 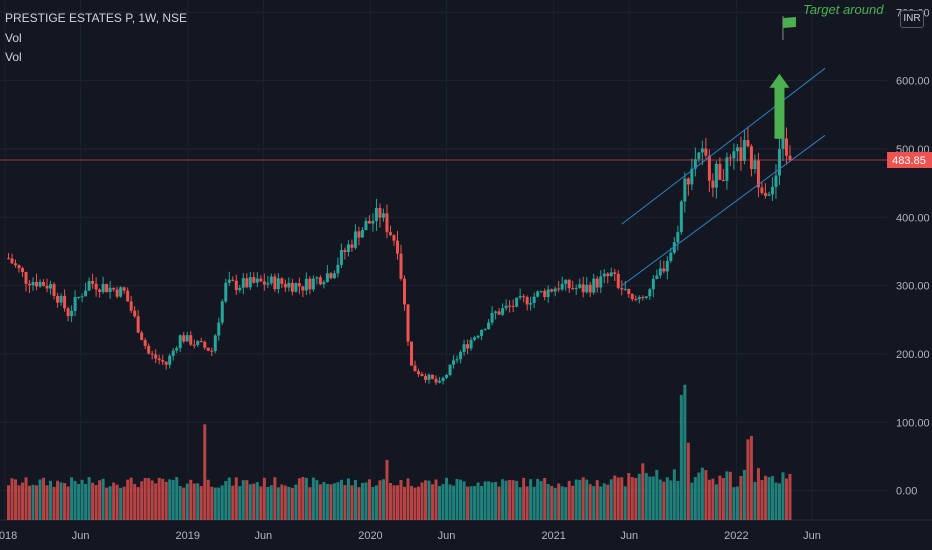 What do you see at coordinates (13, 38) in the screenshot?
I see `volume-indicator-label: Vol` at bounding box center [13, 38].